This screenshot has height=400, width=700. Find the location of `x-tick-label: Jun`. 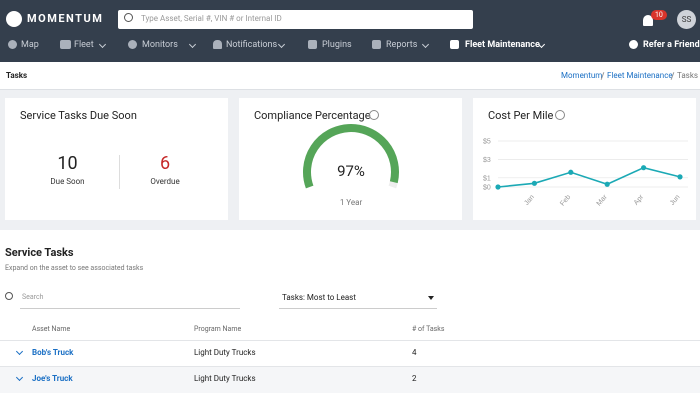

x-tick-label: Jun is located at coordinates (675, 200).